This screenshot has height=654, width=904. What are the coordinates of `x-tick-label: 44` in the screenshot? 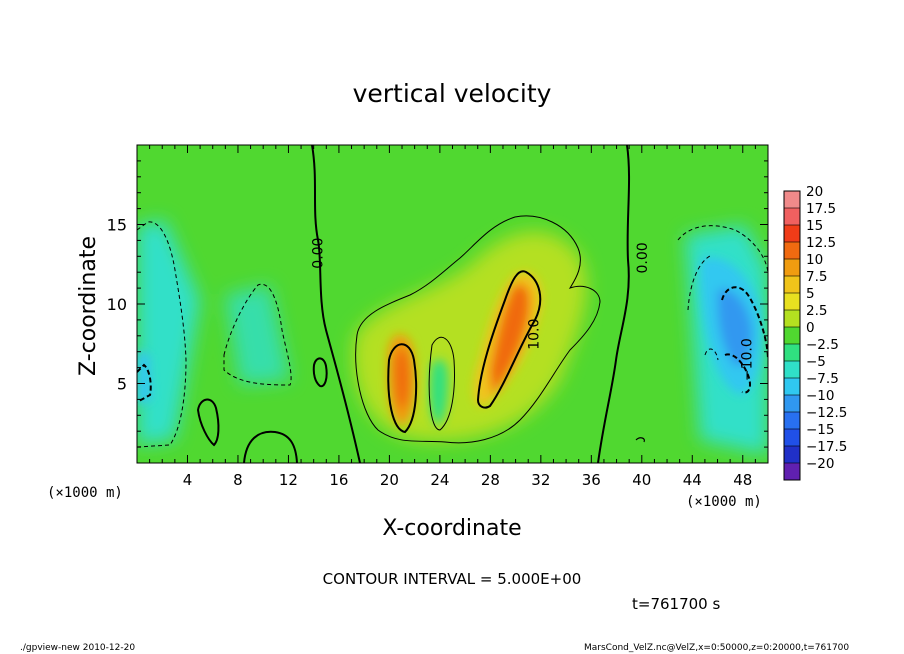 It's located at (692, 480).